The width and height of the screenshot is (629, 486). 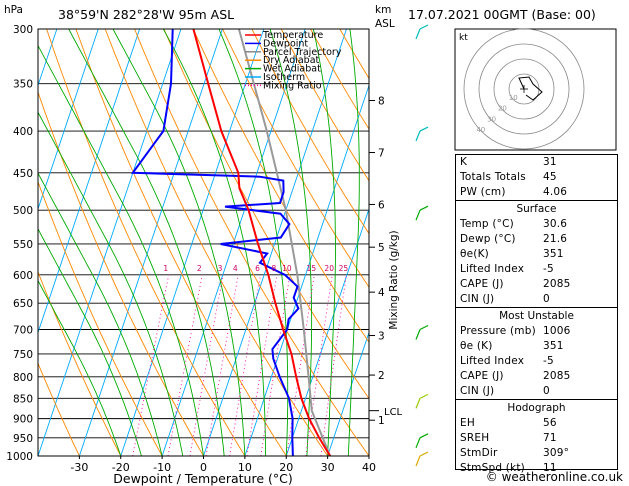 What do you see at coordinates (550, 468) in the screenshot?
I see `stat-value: 11` at bounding box center [550, 468].